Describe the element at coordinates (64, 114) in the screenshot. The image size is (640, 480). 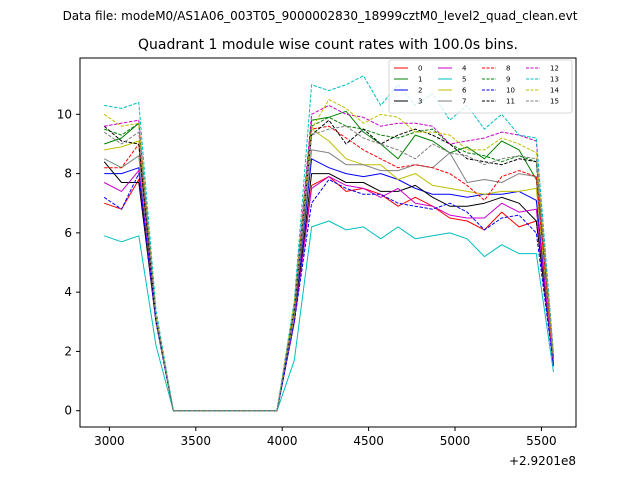
I see `y-tick-label: 10` at that location.